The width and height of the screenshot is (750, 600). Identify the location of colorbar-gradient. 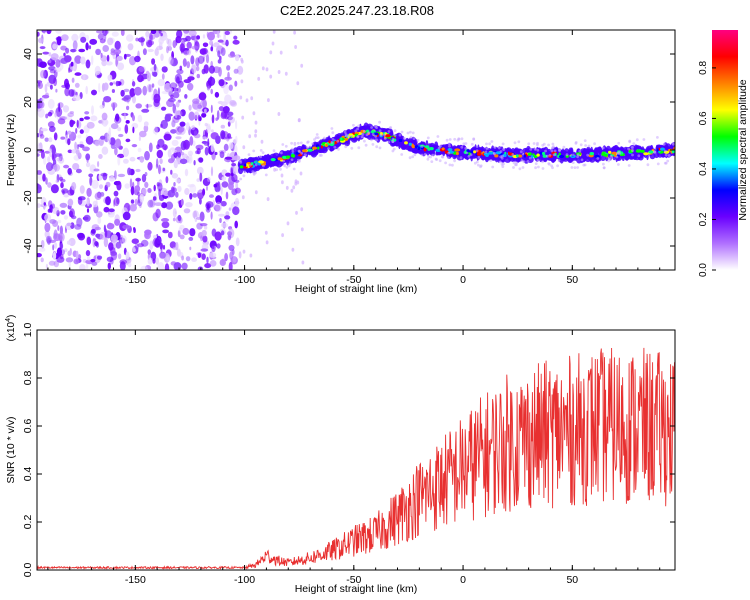
(725, 150).